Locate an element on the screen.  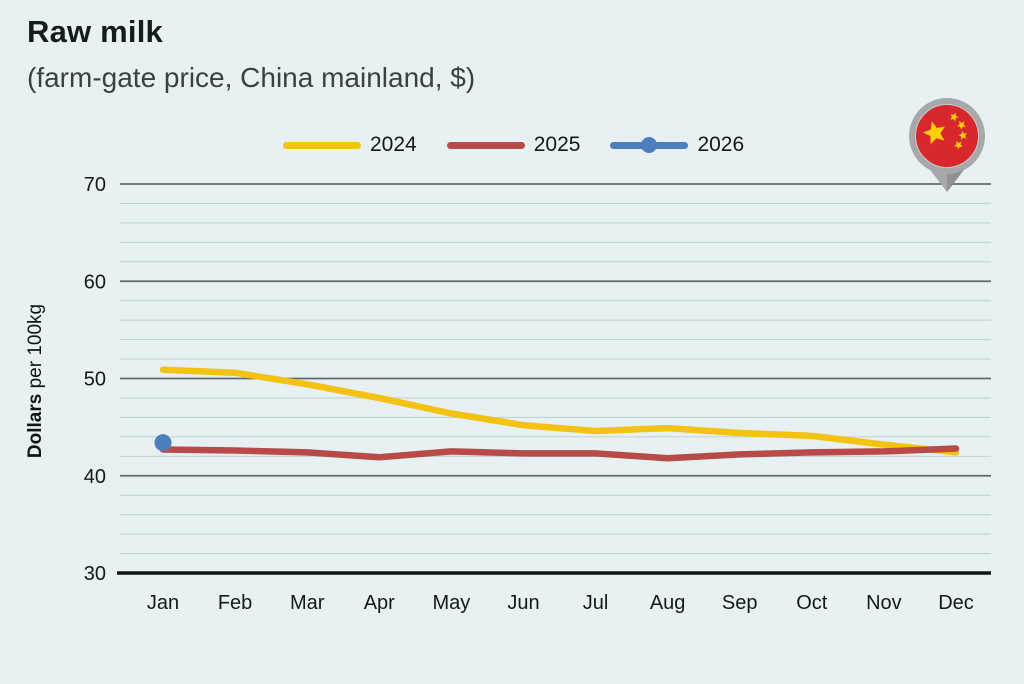
x-tick-label-May: May is located at coordinates (451, 603).